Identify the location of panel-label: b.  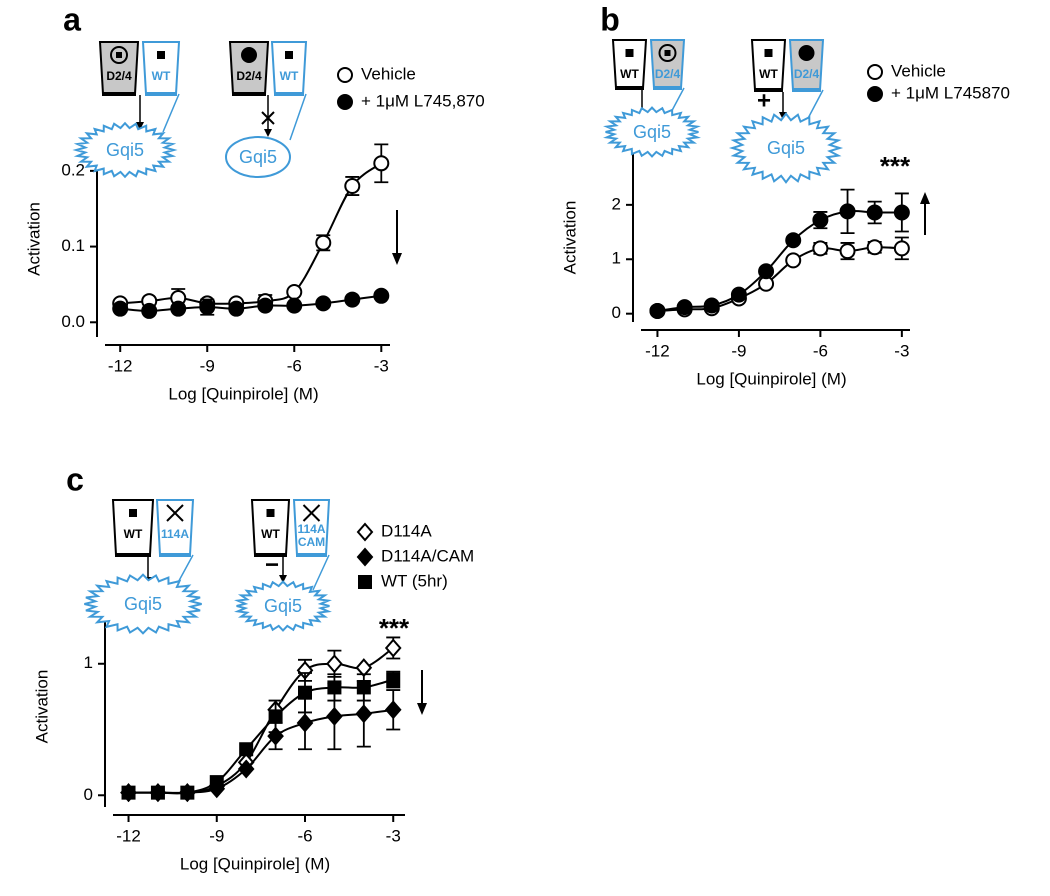
(610, 19).